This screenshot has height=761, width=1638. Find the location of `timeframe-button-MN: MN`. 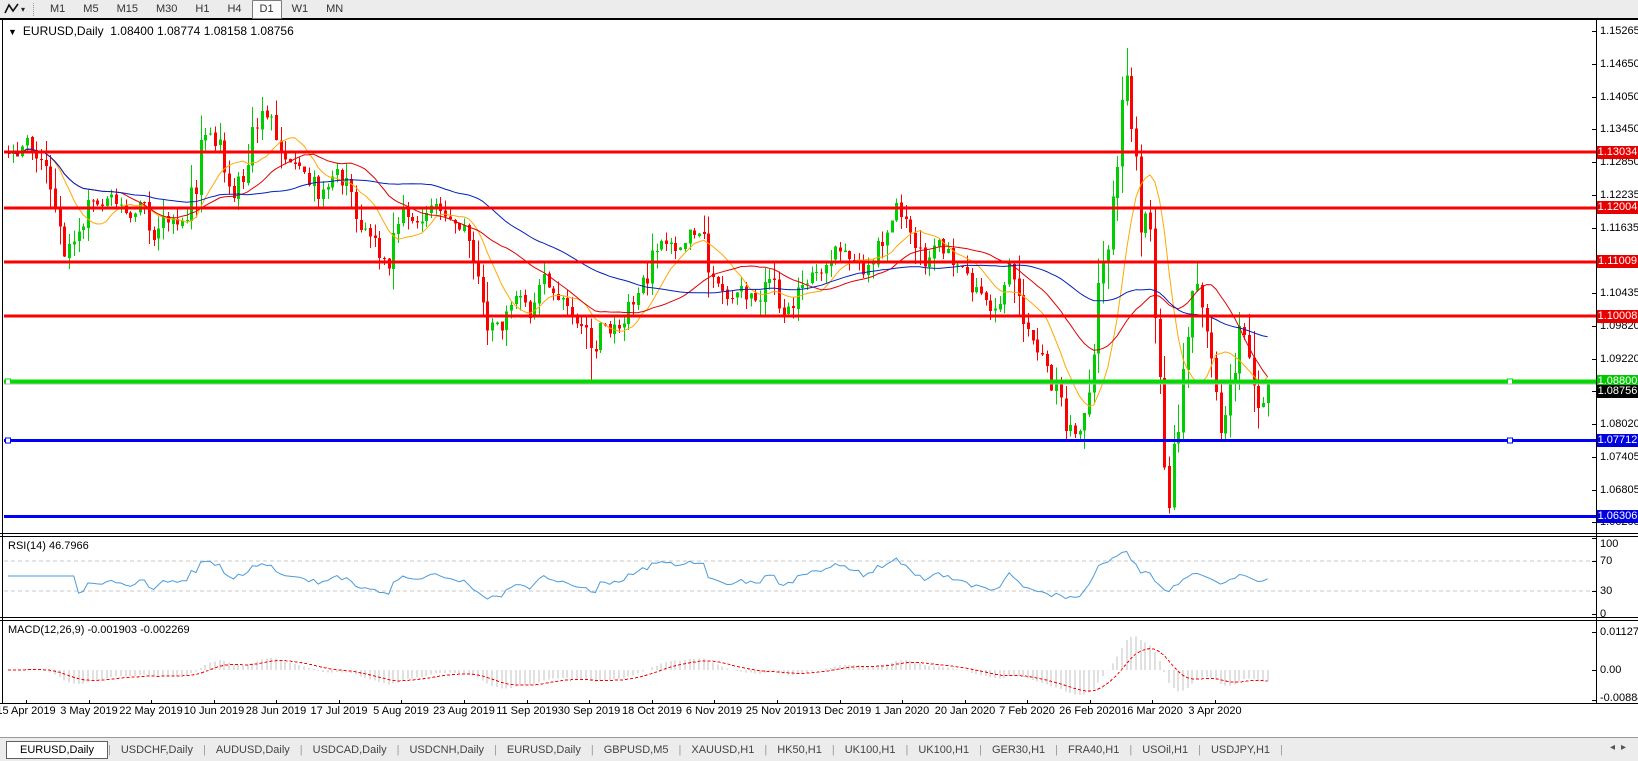

timeframe-button-MN: MN is located at coordinates (335, 8).